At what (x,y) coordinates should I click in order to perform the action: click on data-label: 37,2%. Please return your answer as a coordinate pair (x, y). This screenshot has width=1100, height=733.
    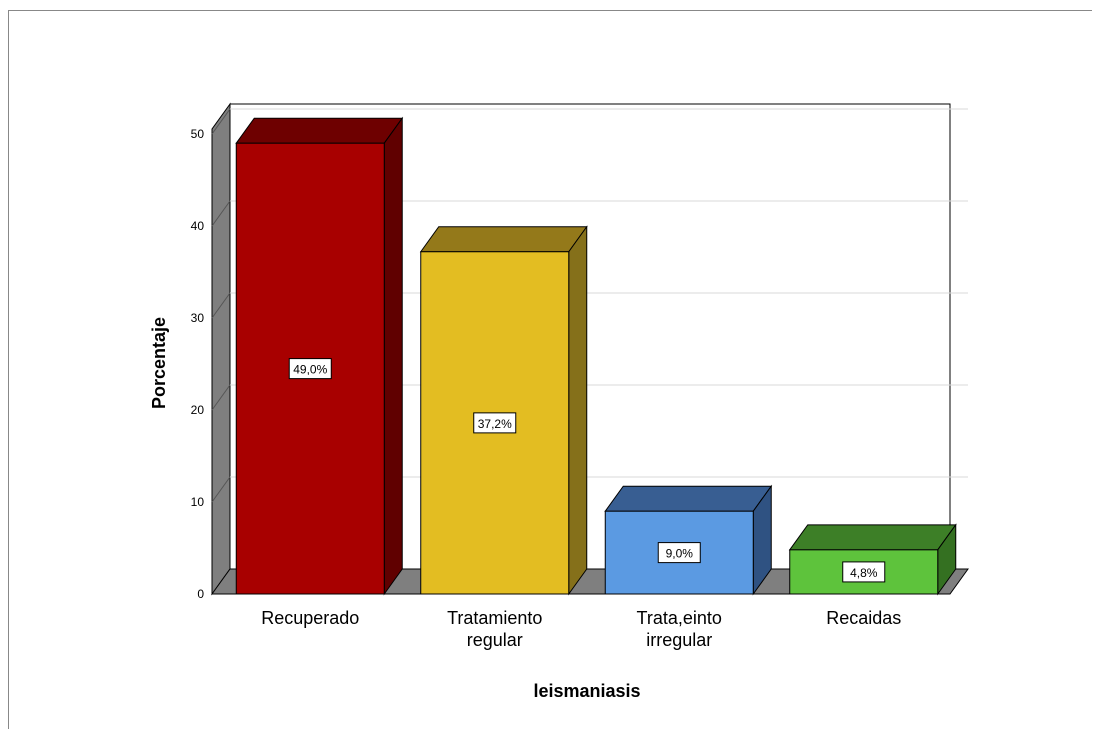
    Looking at the image, I should click on (495, 424).